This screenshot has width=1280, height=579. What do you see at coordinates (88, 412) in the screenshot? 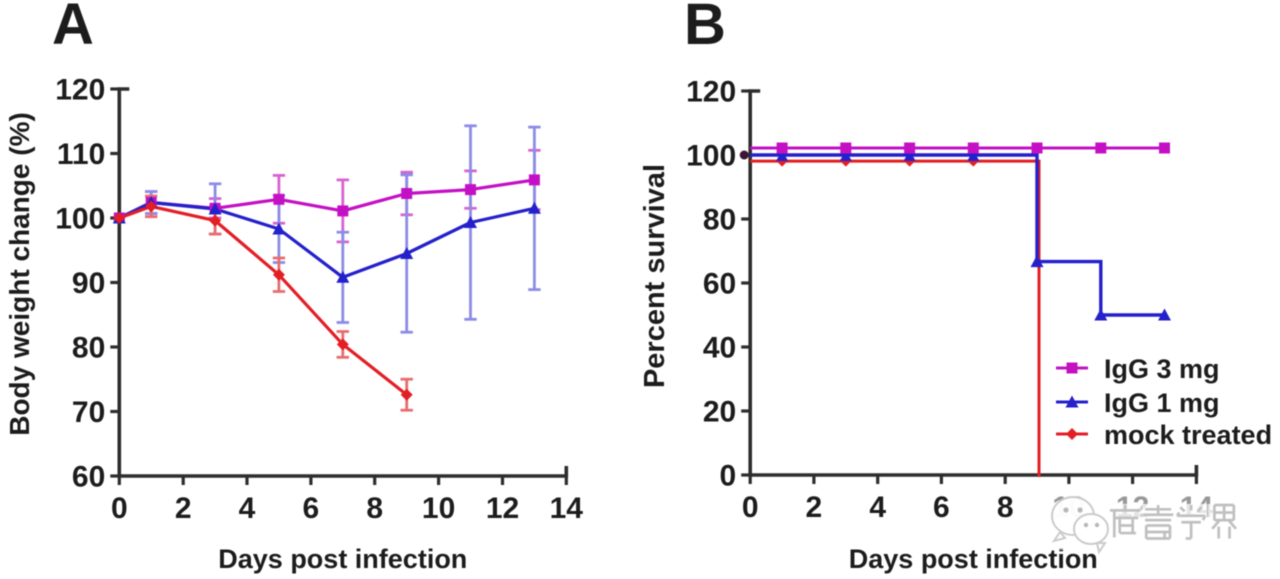
I see `svg-text: 70` at bounding box center [88, 412].